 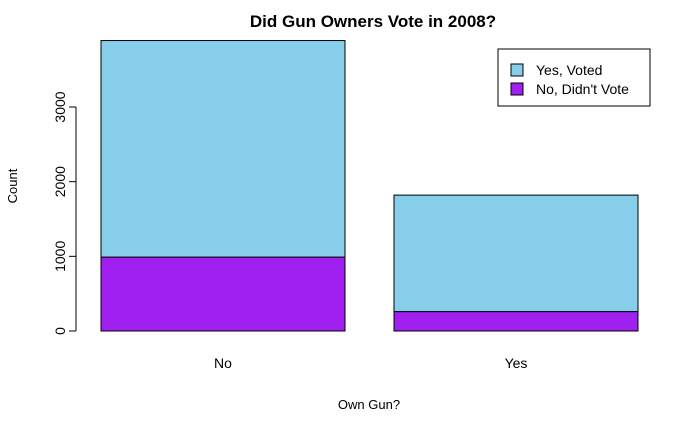 What do you see at coordinates (60, 106) in the screenshot?
I see `y-tick-label: 3000` at bounding box center [60, 106].